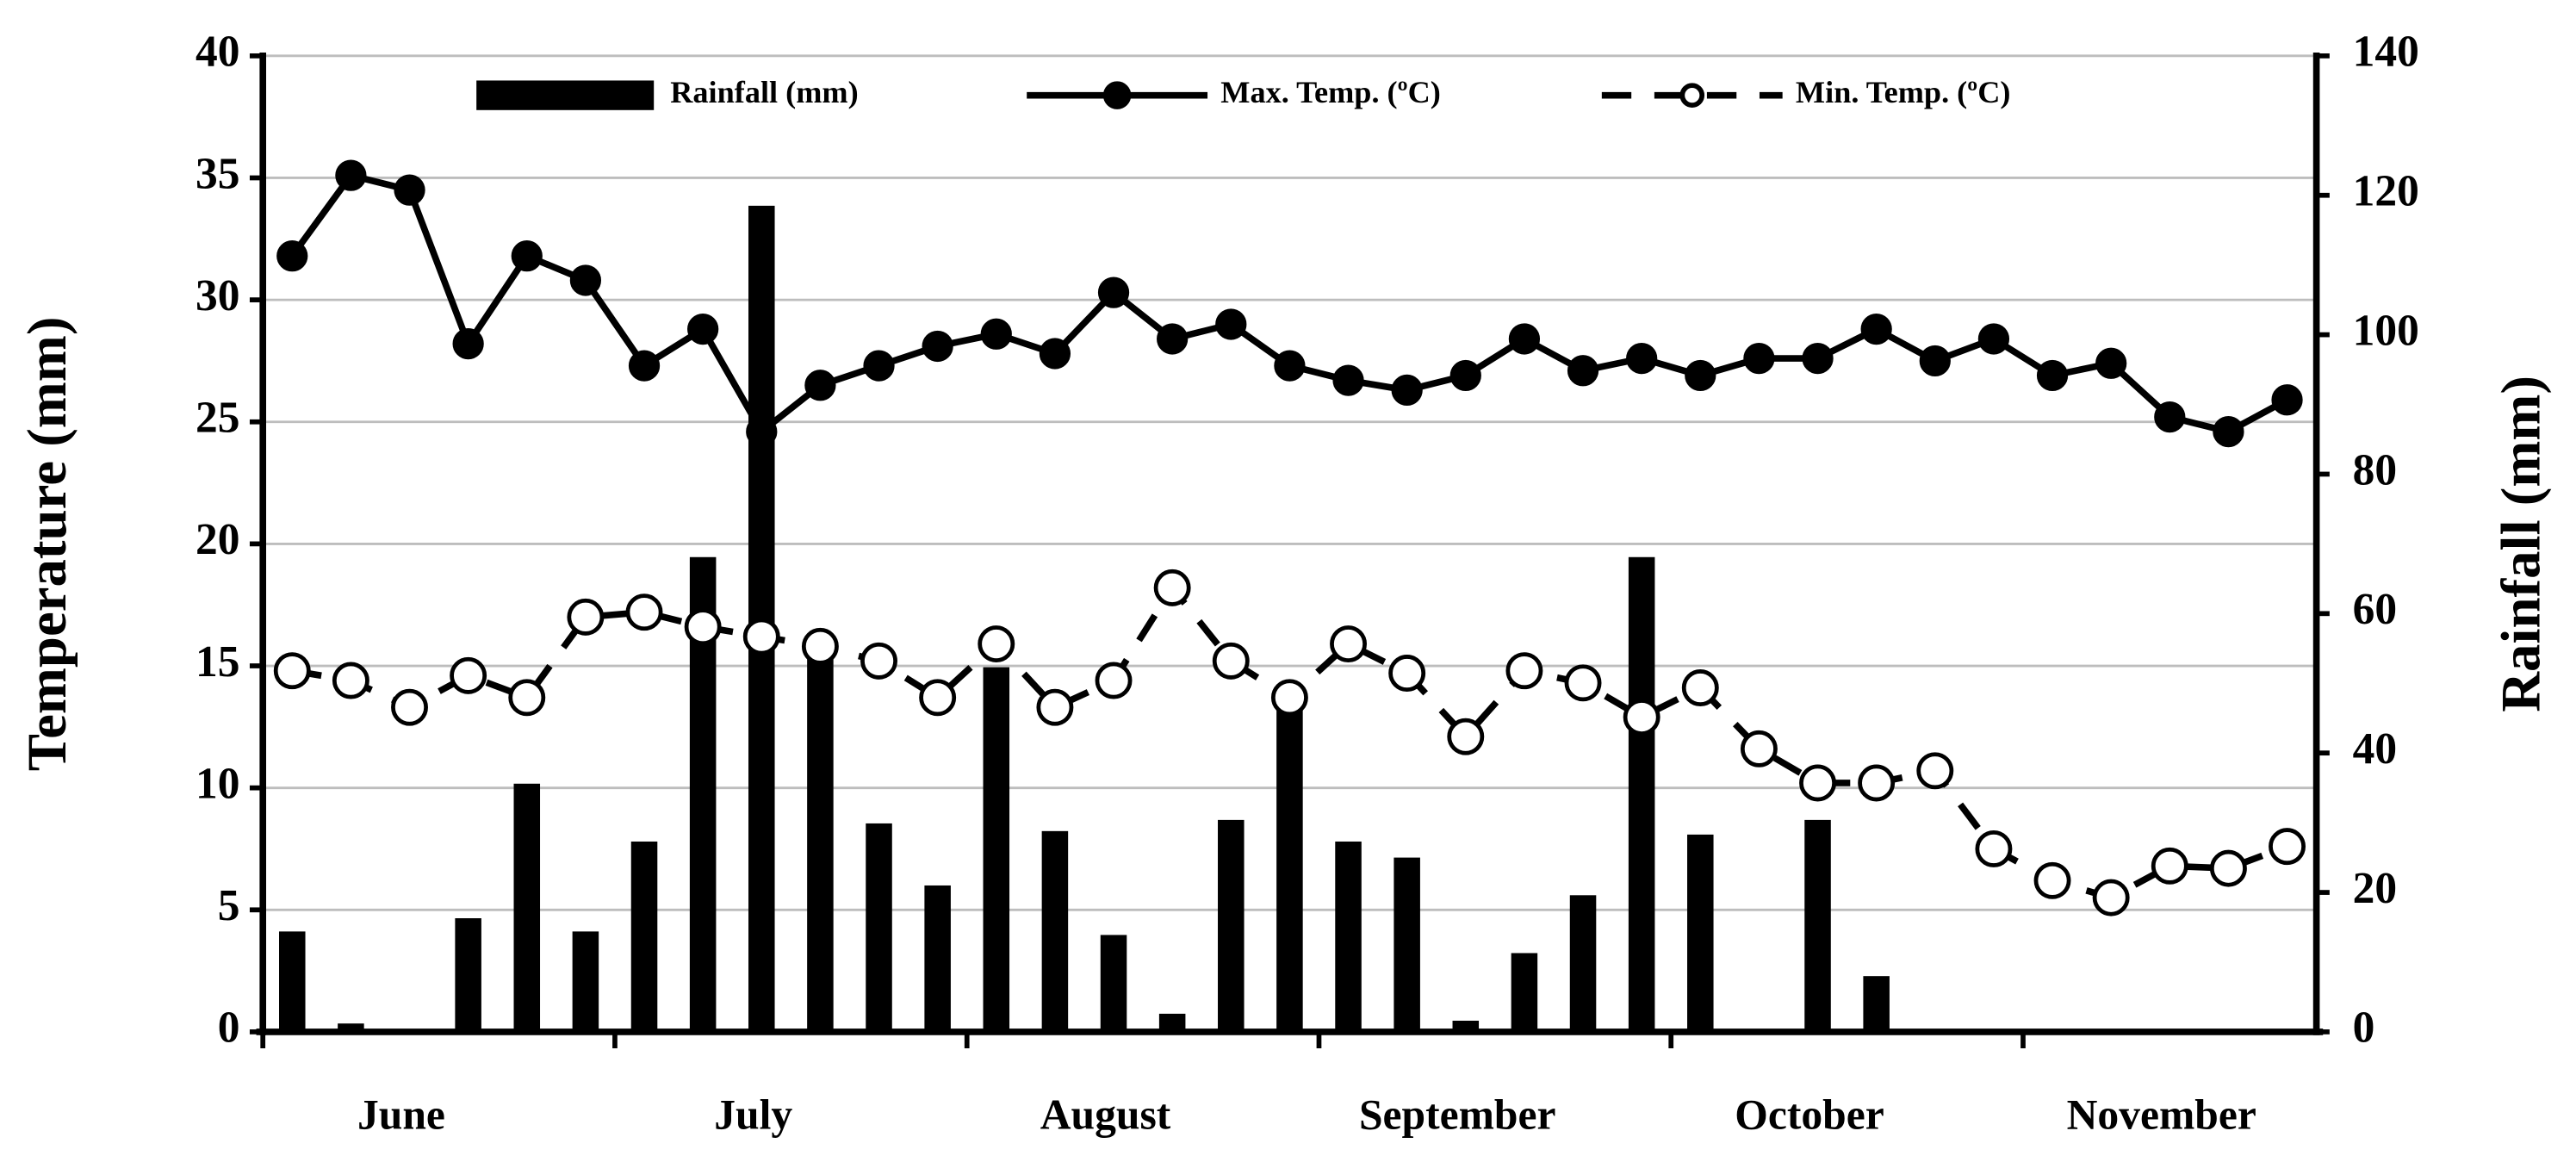 The image size is (2576, 1162). Describe the element at coordinates (2364, 1028) in the screenshot. I see `y2-tick-label: 0` at that location.